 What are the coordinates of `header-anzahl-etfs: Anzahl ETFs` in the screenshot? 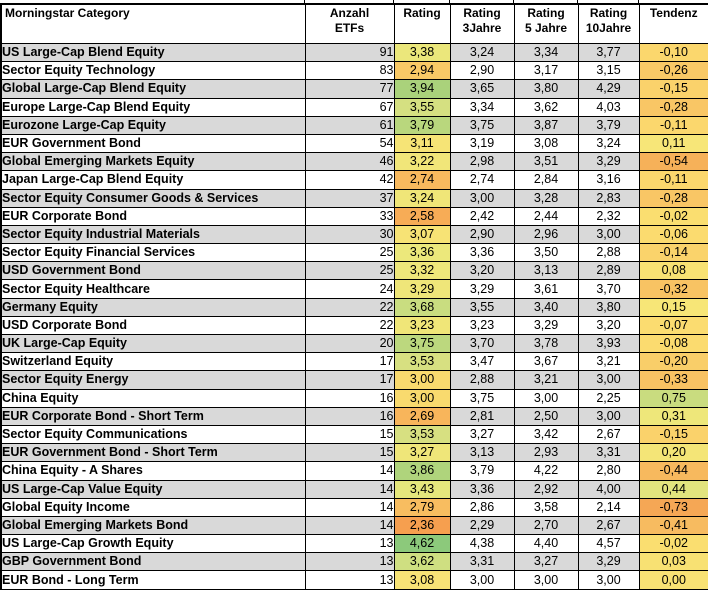 It's located at (349, 23).